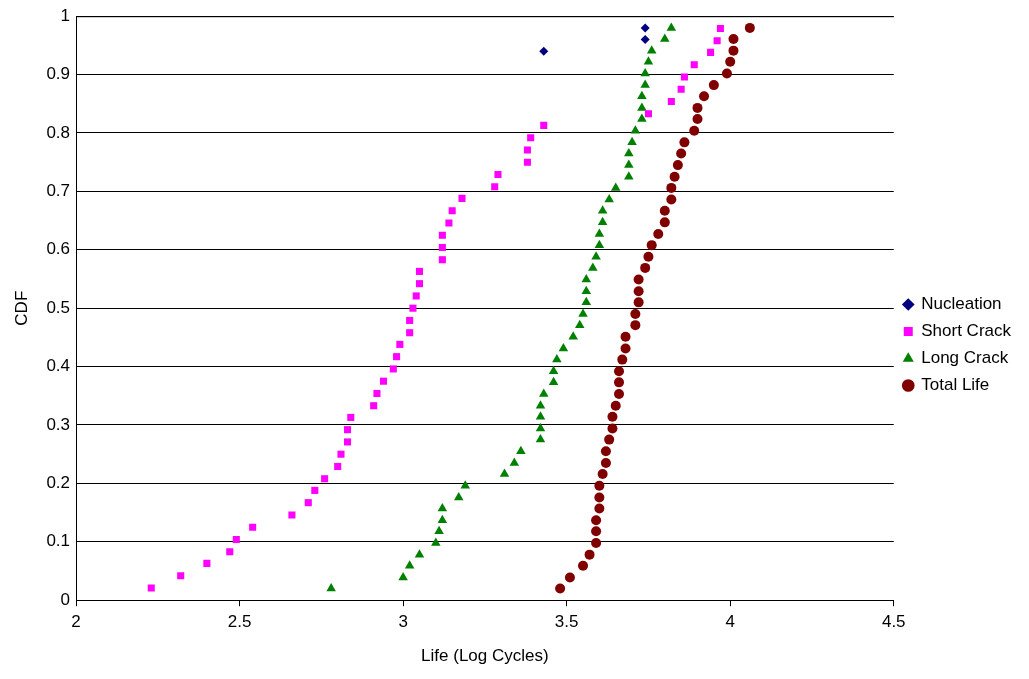  Describe the element at coordinates (65, 599) in the screenshot. I see `y-tick-label: 0` at that location.